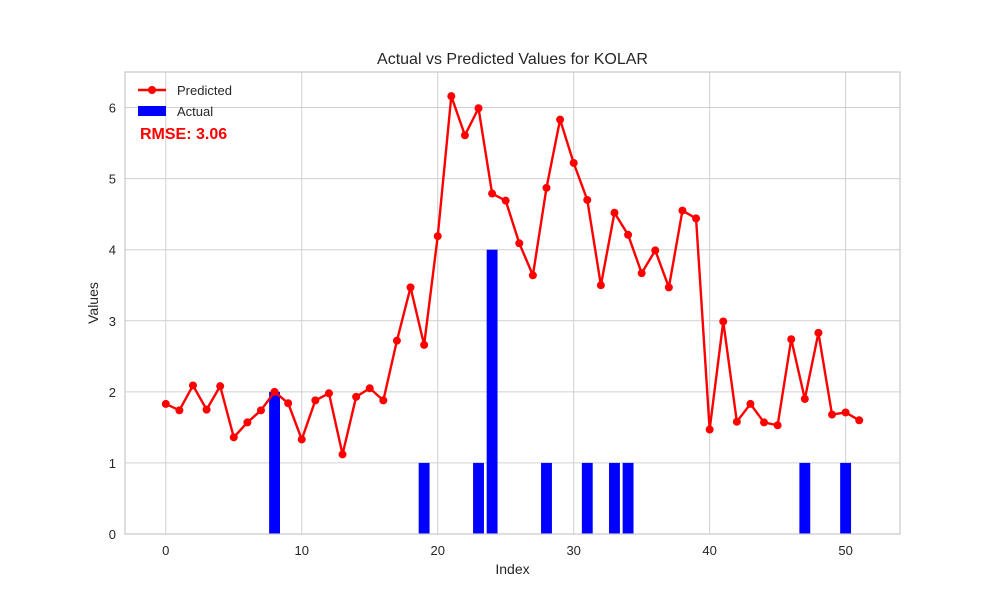 The height and width of the screenshot is (600, 1000). I want to click on legend-predicted-marker, so click(152, 90).